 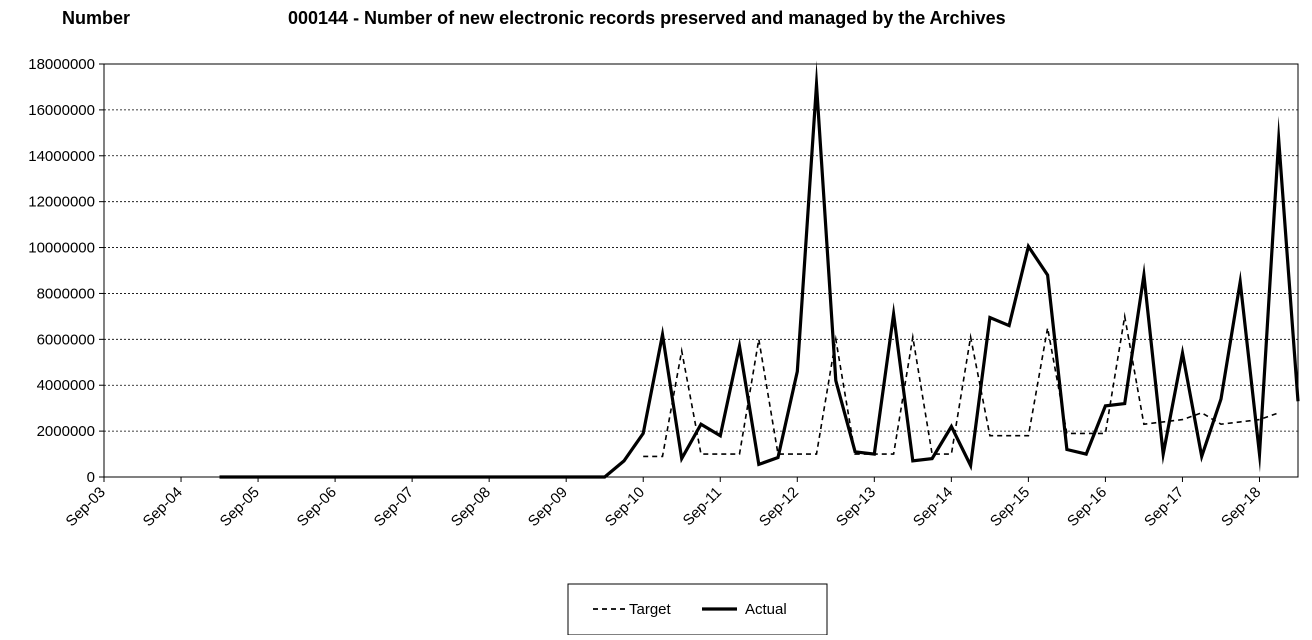 I want to click on x-tick-label: Sep-18, so click(x=1241, y=507).